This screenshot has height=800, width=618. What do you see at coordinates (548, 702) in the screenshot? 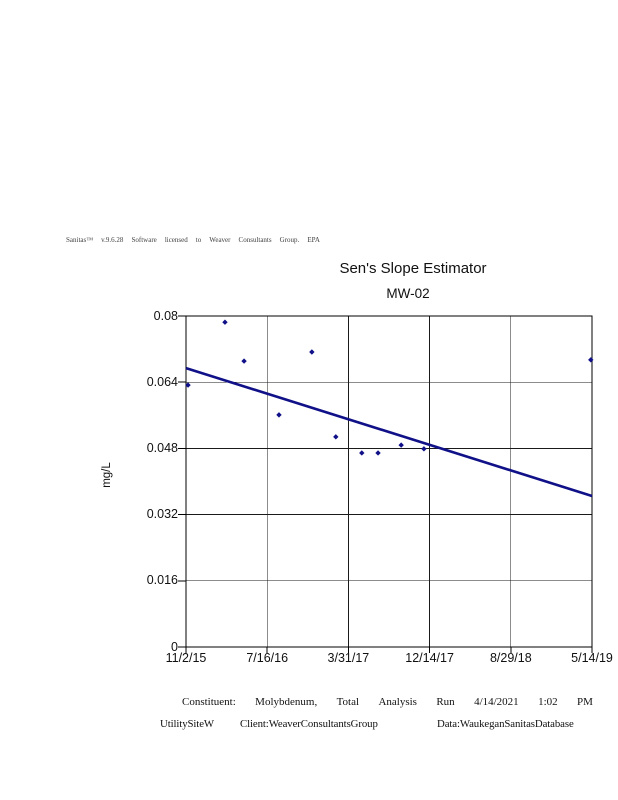
I see `footer-run-time: 1:02` at bounding box center [548, 702].